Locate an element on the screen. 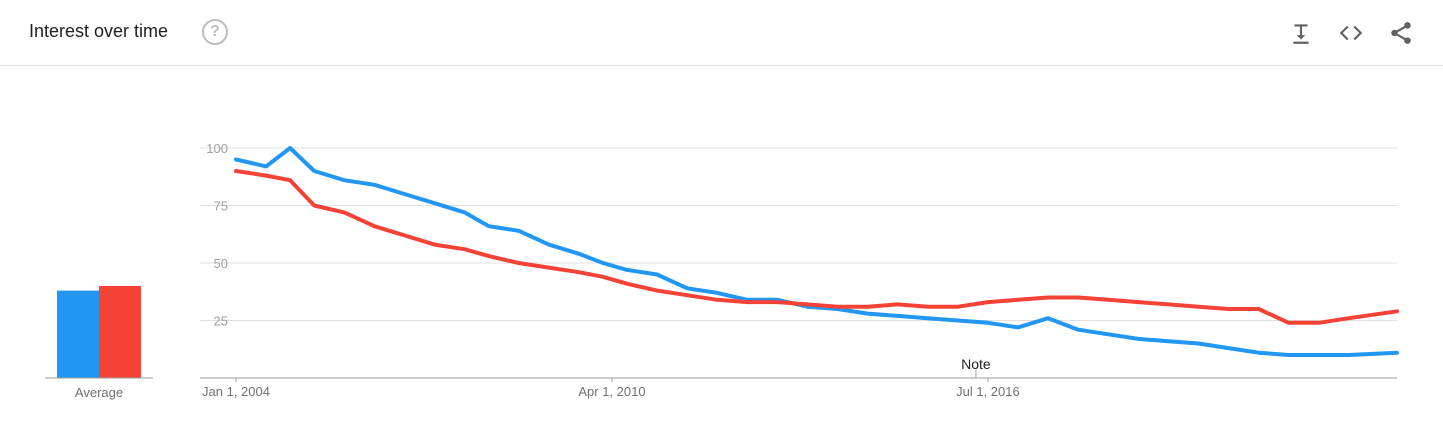 The height and width of the screenshot is (432, 1443). x-tick-label: Jul 1, 2016 is located at coordinates (988, 391).